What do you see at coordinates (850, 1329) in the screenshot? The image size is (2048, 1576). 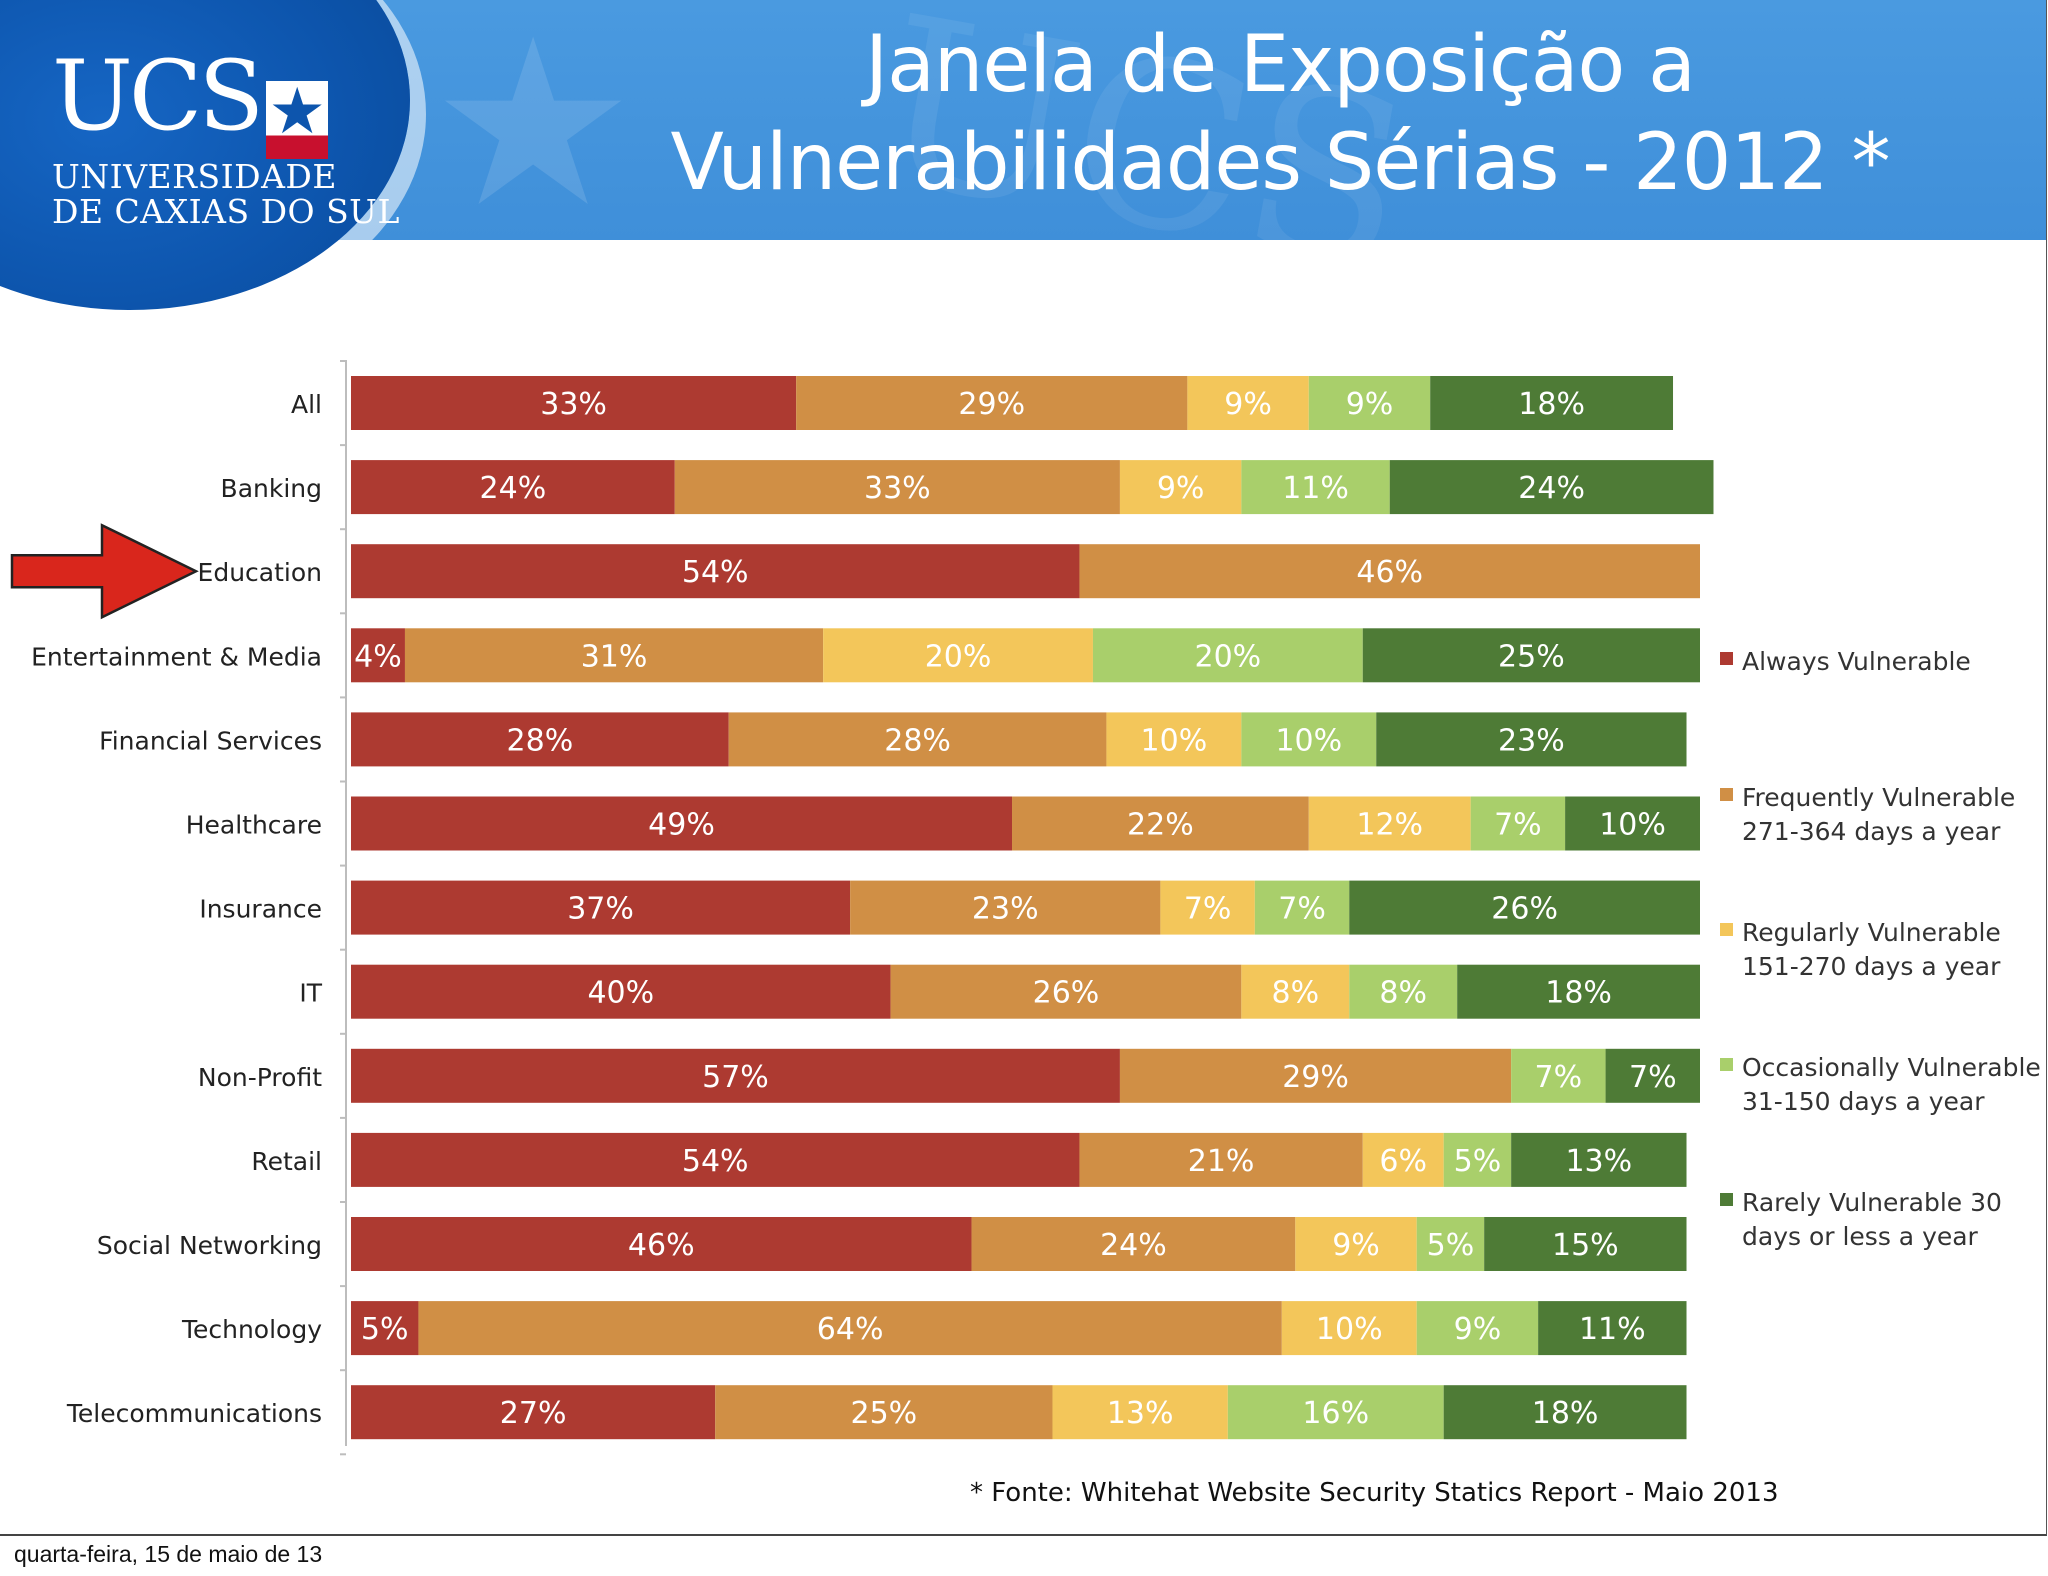 I see `data-label: 64%` at bounding box center [850, 1329].